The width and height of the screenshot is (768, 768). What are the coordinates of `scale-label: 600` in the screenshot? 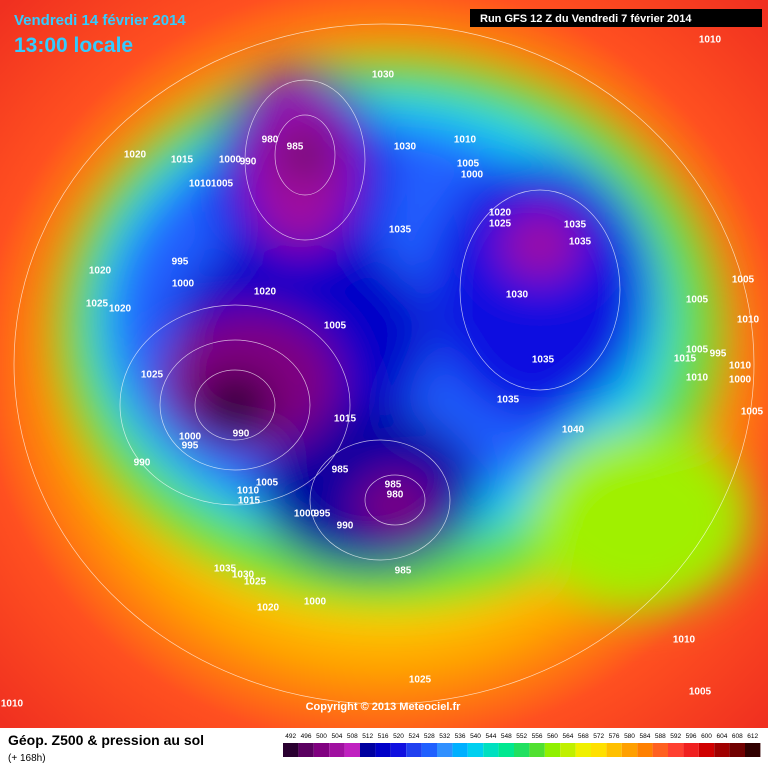 It's located at (706, 736).